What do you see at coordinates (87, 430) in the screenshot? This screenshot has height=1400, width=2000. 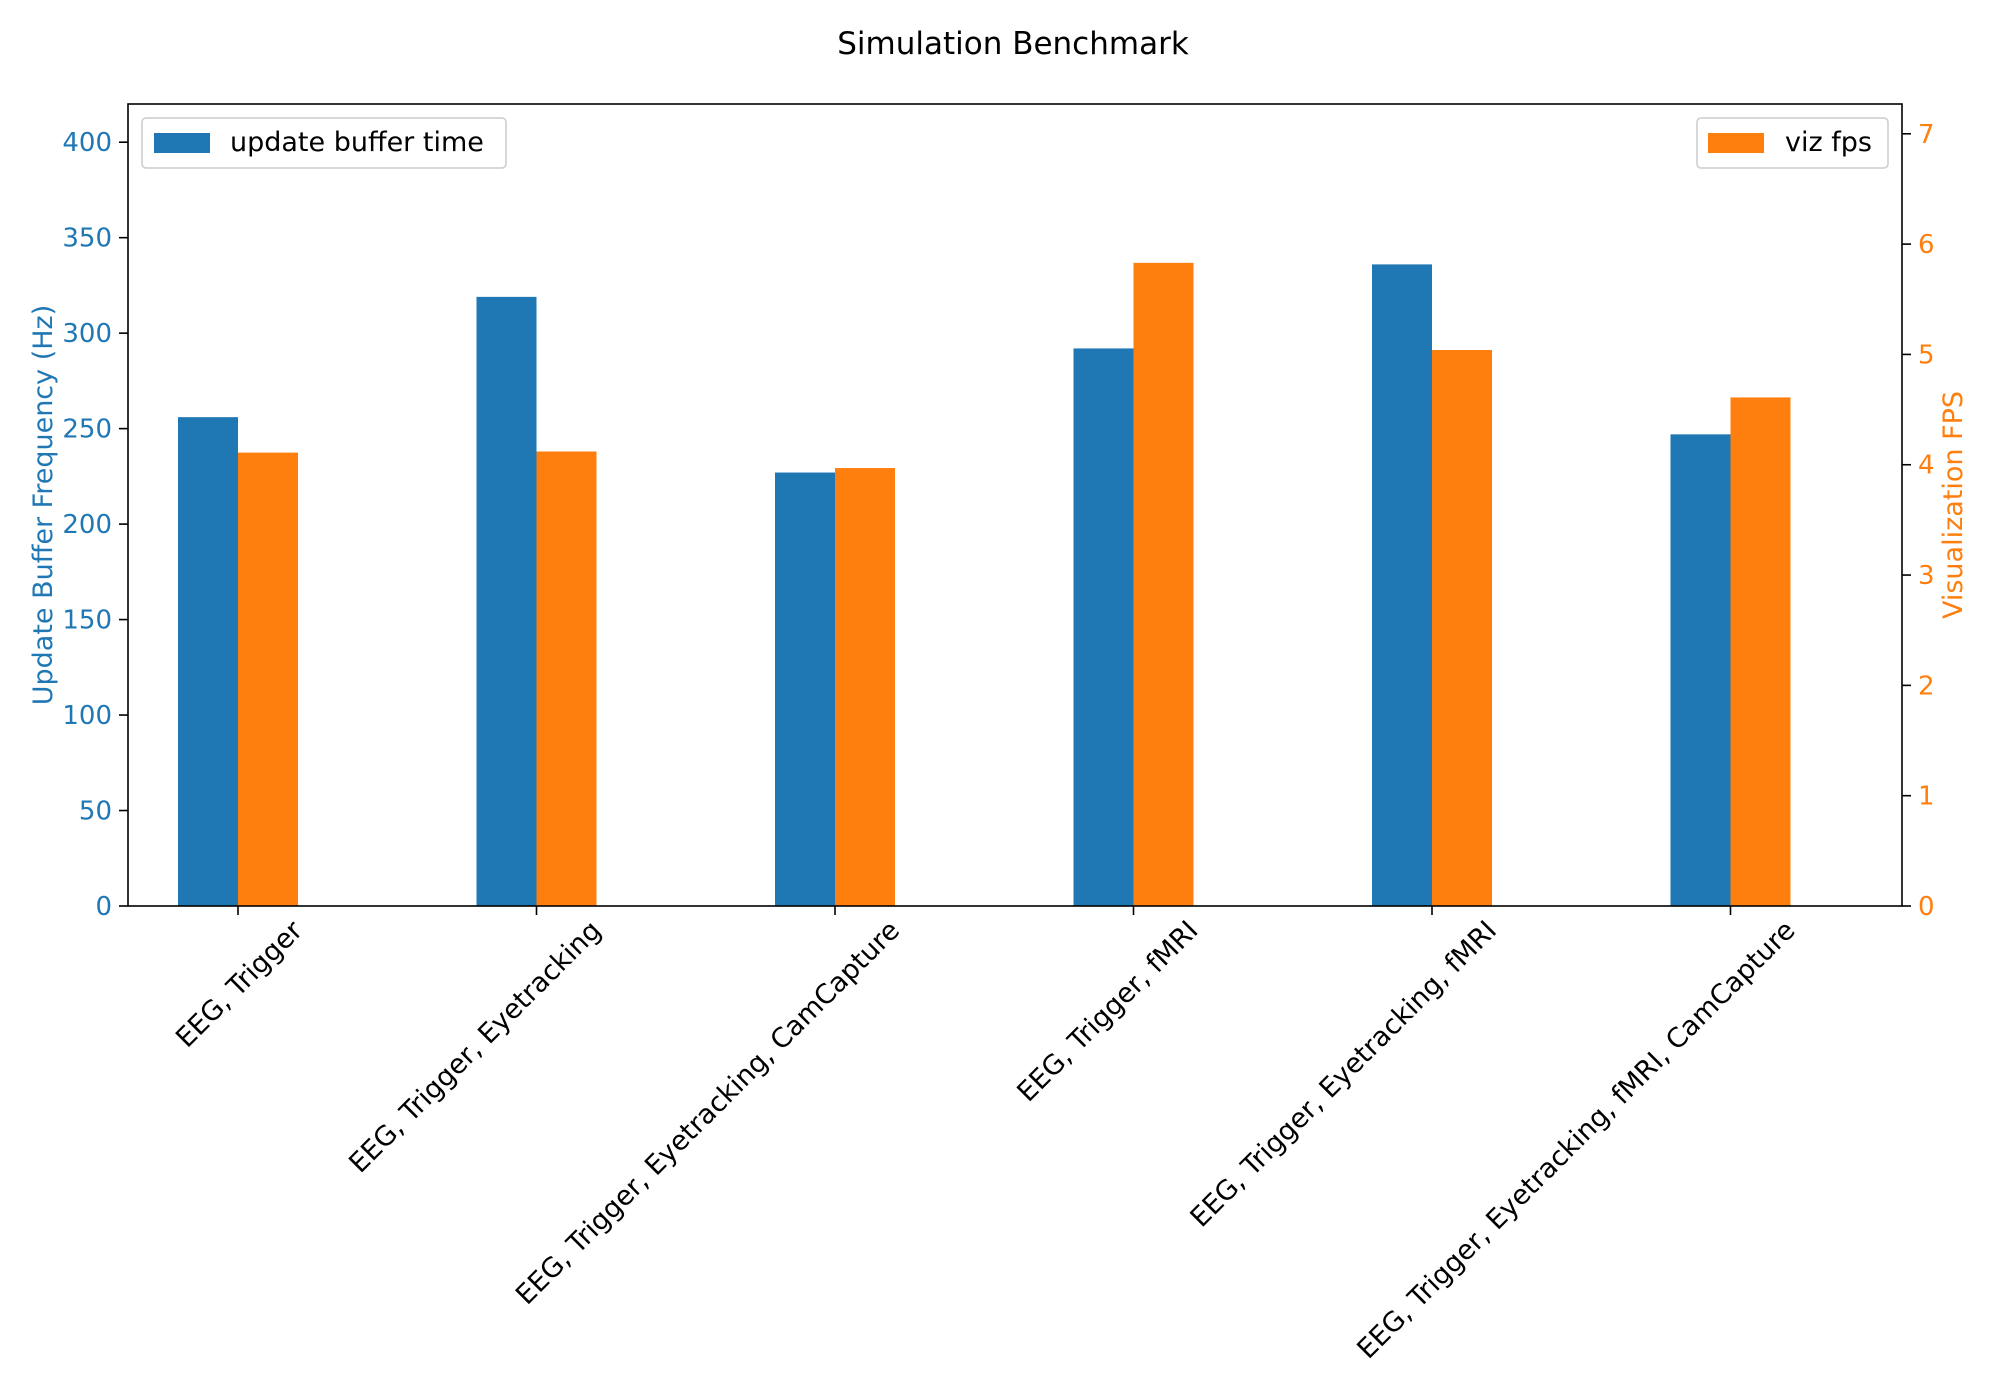 I see `left-tick-label-5: 250` at bounding box center [87, 430].